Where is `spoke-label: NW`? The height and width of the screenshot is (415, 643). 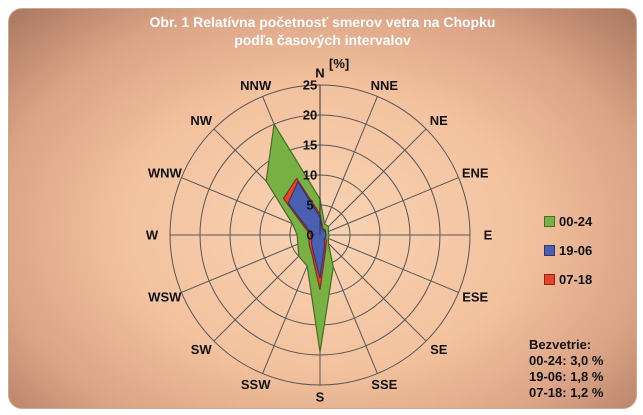
spoke-label: NW is located at coordinates (201, 120).